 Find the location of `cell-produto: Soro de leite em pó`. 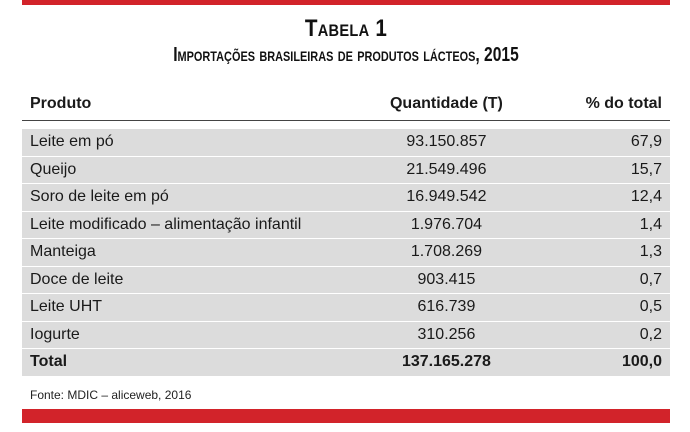

cell-produto: Soro de leite em pó is located at coordinates (190, 197).